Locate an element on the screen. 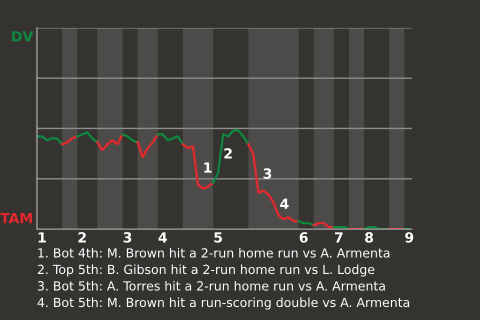  annotation: 3 is located at coordinates (268, 173).